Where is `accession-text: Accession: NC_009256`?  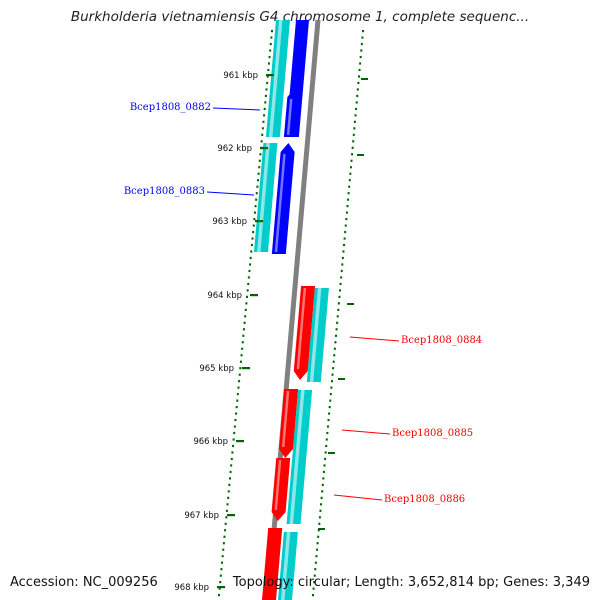 accession-text: Accession: NC_009256 is located at coordinates (84, 582).